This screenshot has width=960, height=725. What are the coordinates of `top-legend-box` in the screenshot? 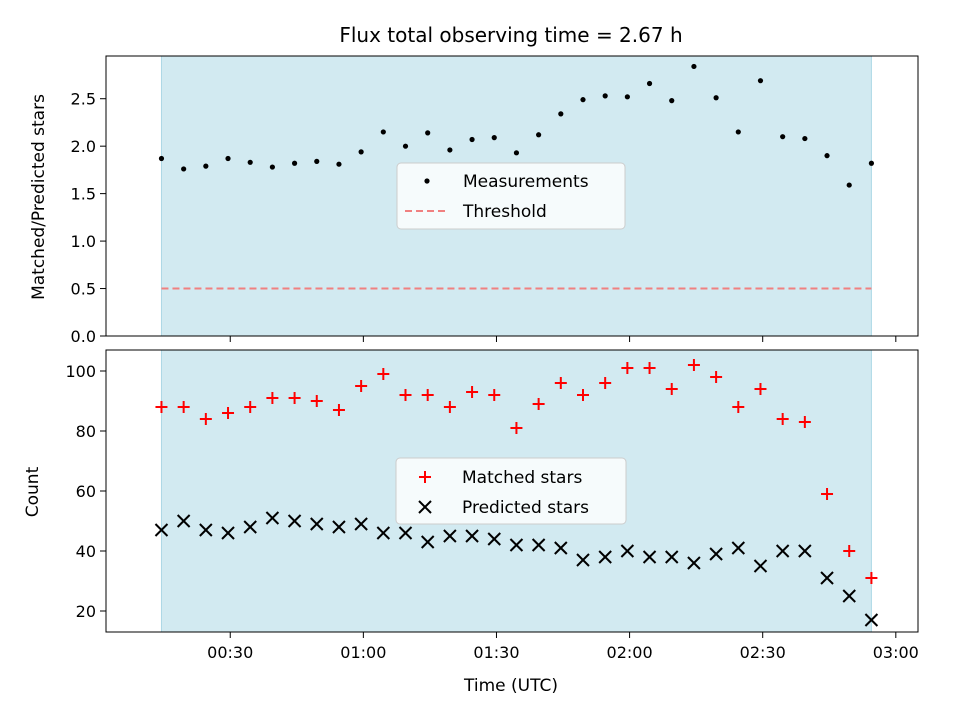 It's located at (511, 196).